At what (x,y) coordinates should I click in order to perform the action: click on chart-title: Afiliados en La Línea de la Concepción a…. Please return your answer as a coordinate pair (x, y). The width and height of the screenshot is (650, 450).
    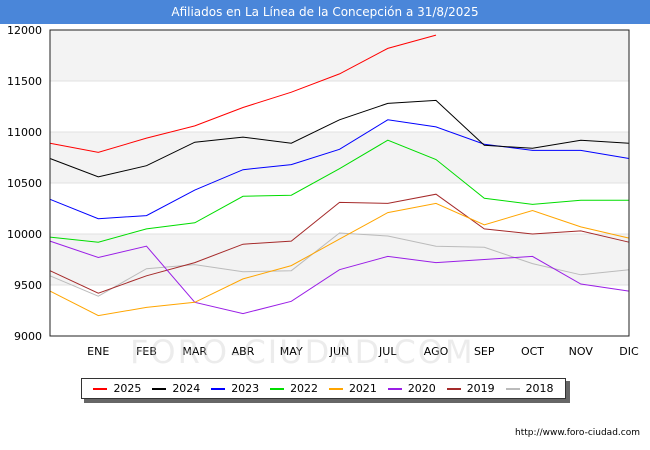
    Looking at the image, I should click on (325, 12).